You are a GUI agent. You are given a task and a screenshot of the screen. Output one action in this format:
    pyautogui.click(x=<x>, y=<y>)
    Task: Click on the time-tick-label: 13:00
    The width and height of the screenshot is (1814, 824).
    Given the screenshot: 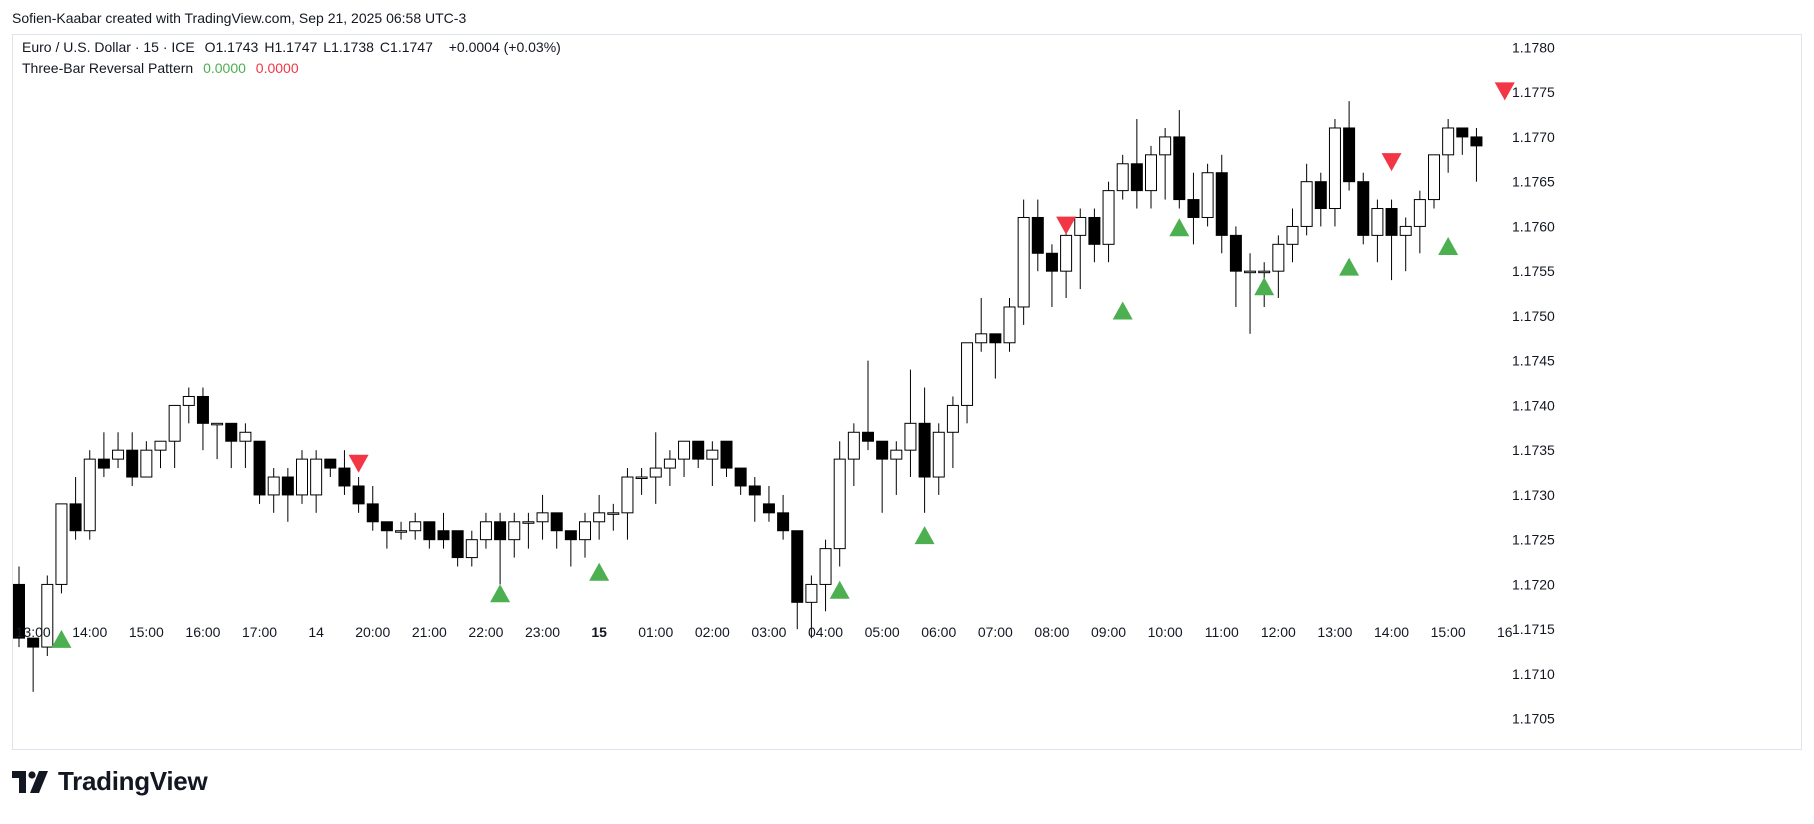 What is the action you would take?
    pyautogui.click(x=1334, y=632)
    